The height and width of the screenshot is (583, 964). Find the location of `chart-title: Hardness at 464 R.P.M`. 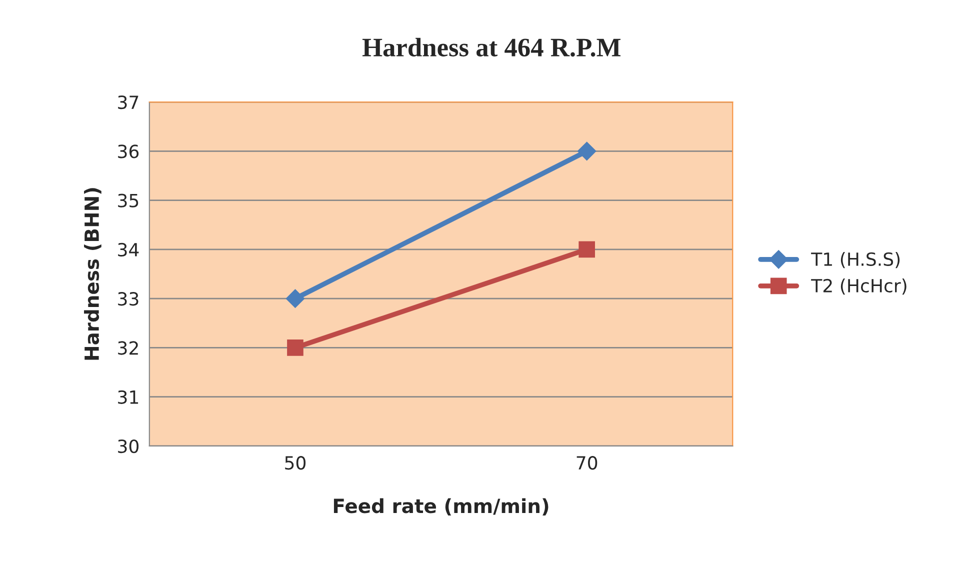

chart-title: Hardness at 464 R.P.M is located at coordinates (491, 47).